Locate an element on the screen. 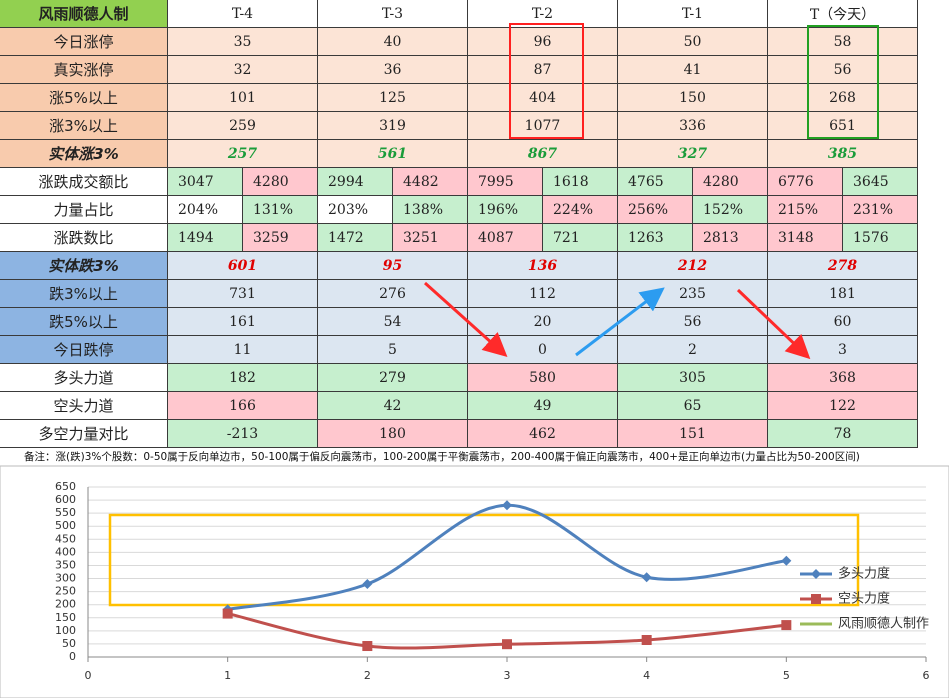 The image size is (949, 698). row-label: 涨5%以上 is located at coordinates (84, 98).